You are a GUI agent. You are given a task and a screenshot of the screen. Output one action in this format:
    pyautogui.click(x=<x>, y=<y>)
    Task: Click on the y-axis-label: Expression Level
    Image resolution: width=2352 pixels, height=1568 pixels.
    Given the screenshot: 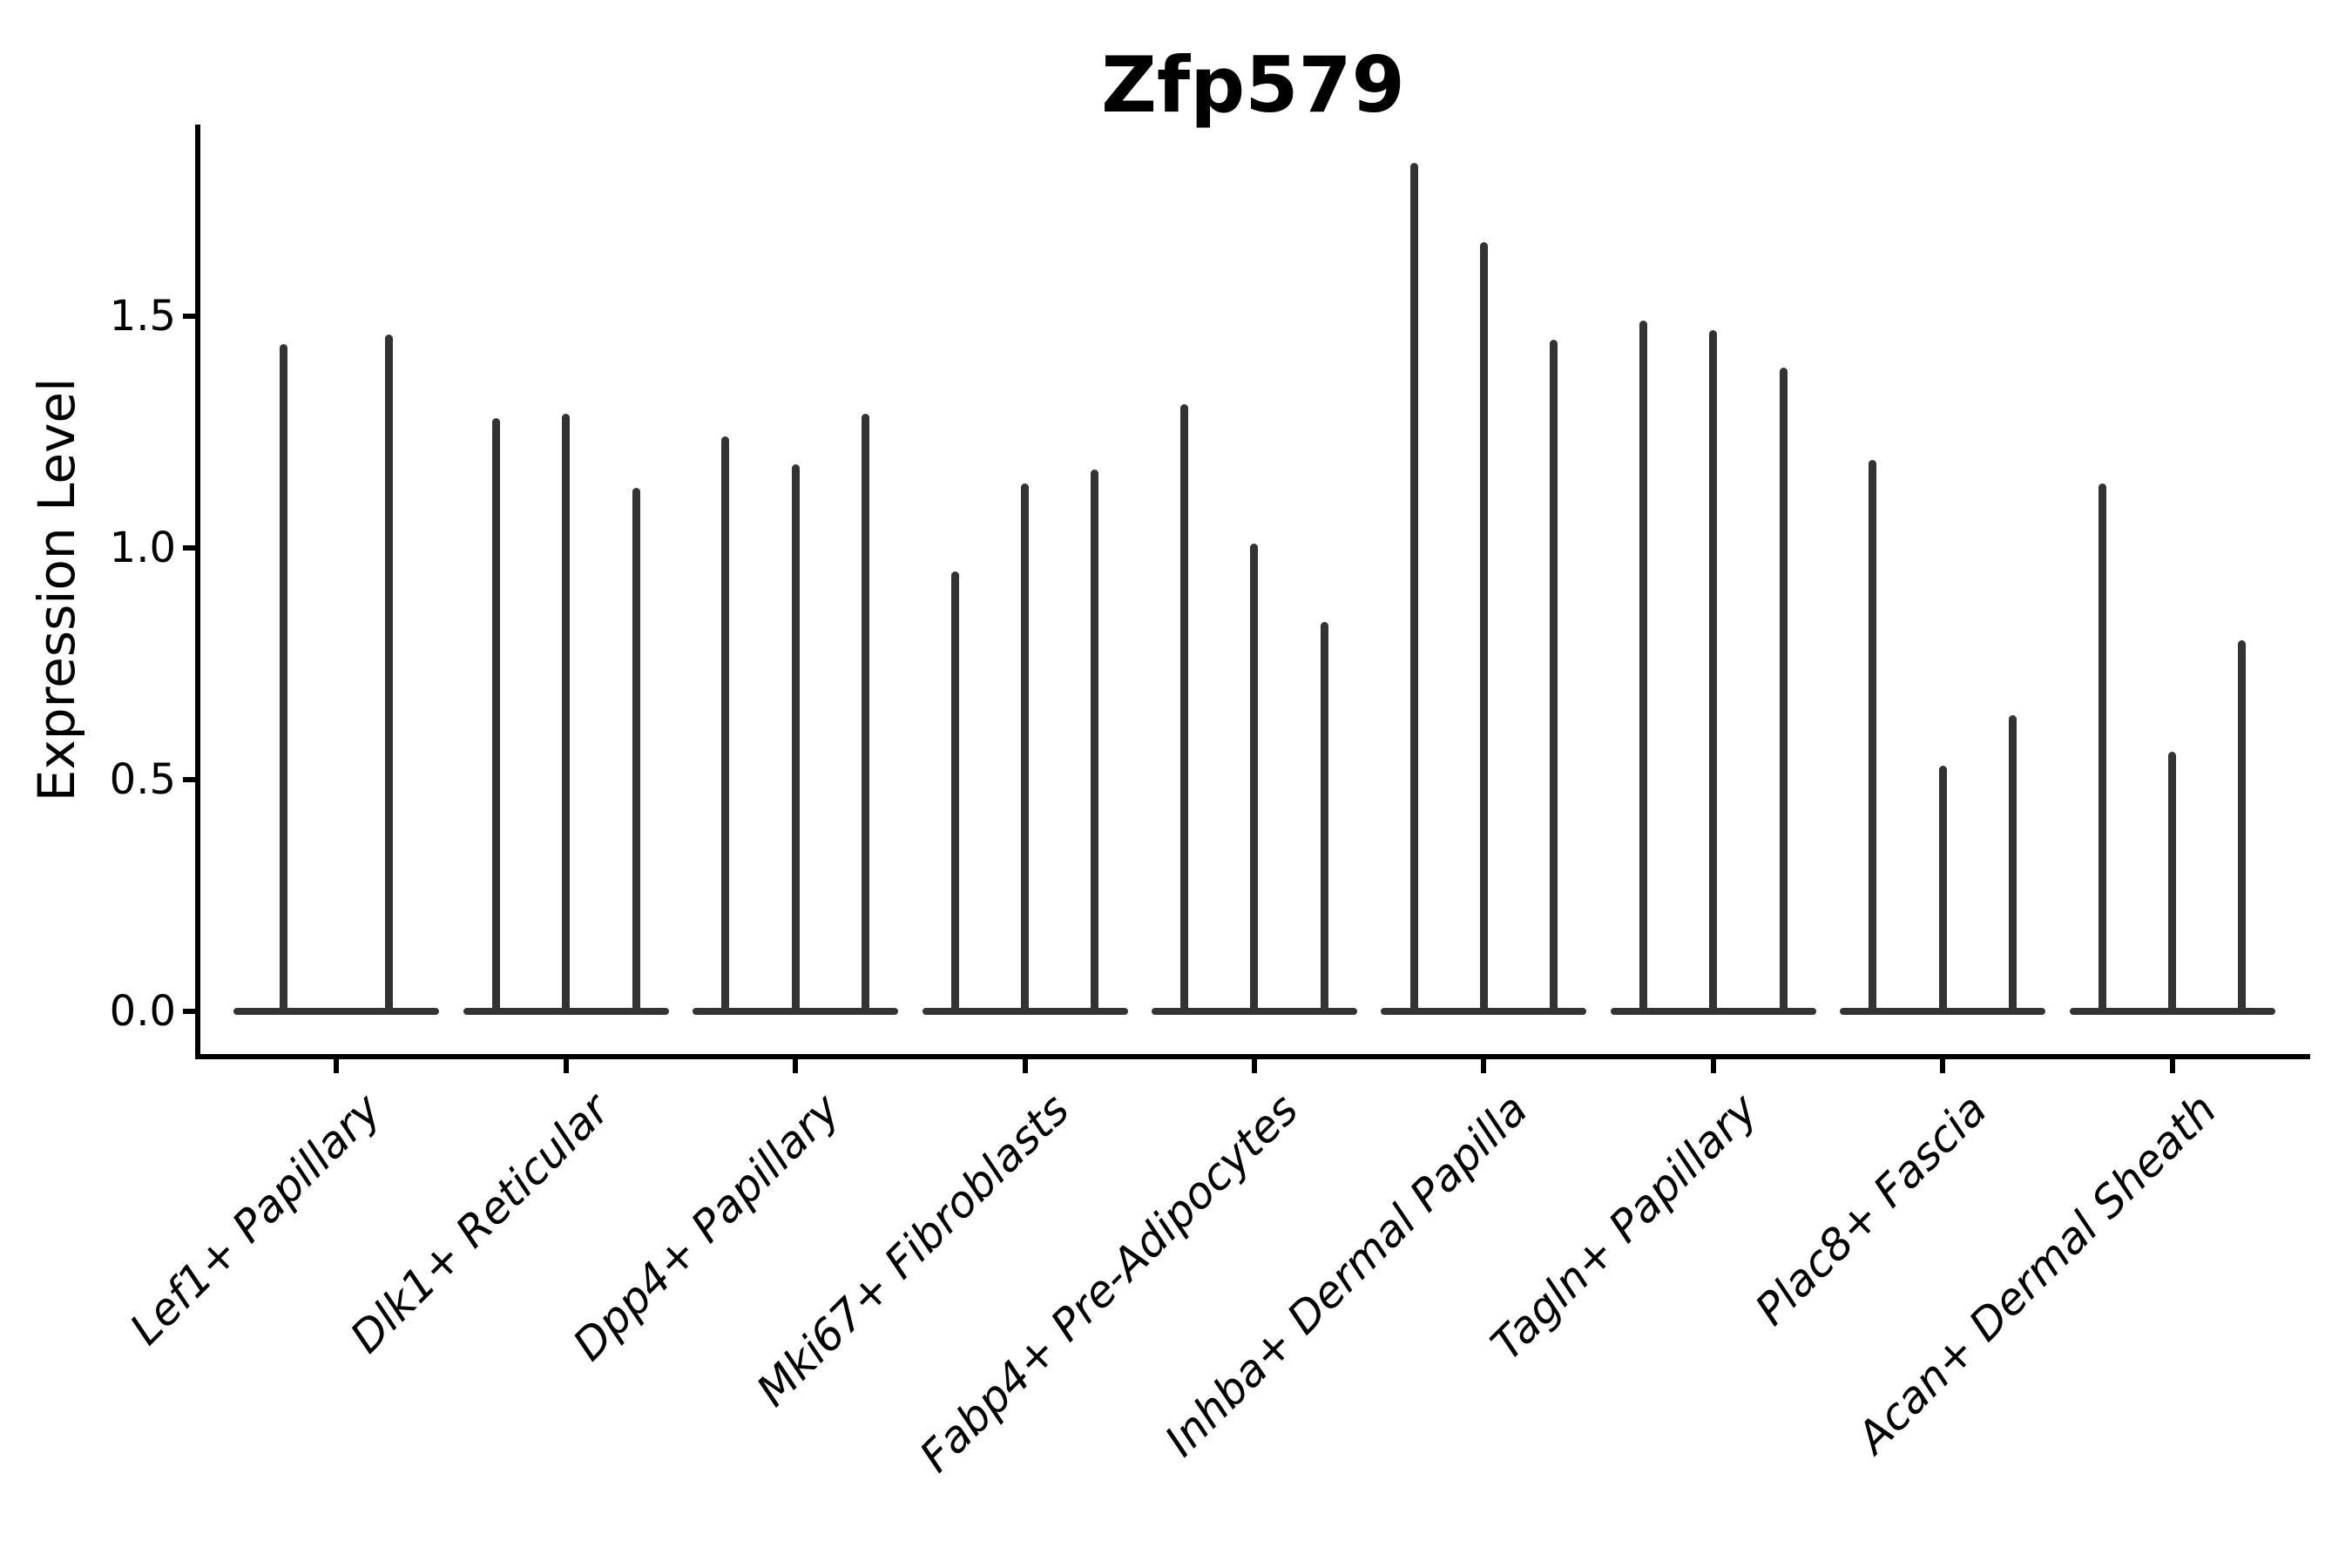 What is the action you would take?
    pyautogui.click(x=56, y=589)
    